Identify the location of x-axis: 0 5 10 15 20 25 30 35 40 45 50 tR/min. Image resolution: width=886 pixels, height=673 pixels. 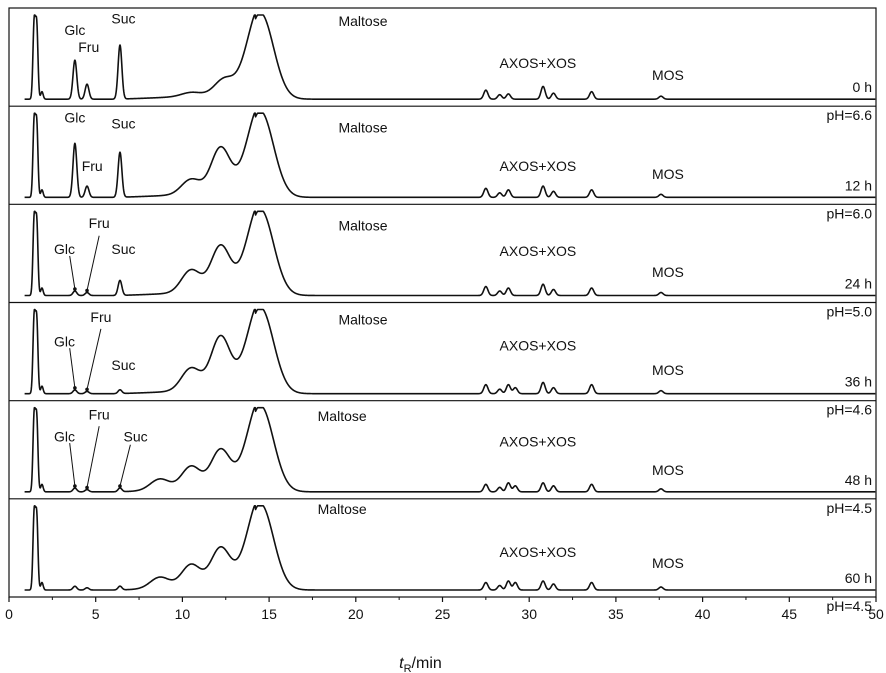
(444, 635).